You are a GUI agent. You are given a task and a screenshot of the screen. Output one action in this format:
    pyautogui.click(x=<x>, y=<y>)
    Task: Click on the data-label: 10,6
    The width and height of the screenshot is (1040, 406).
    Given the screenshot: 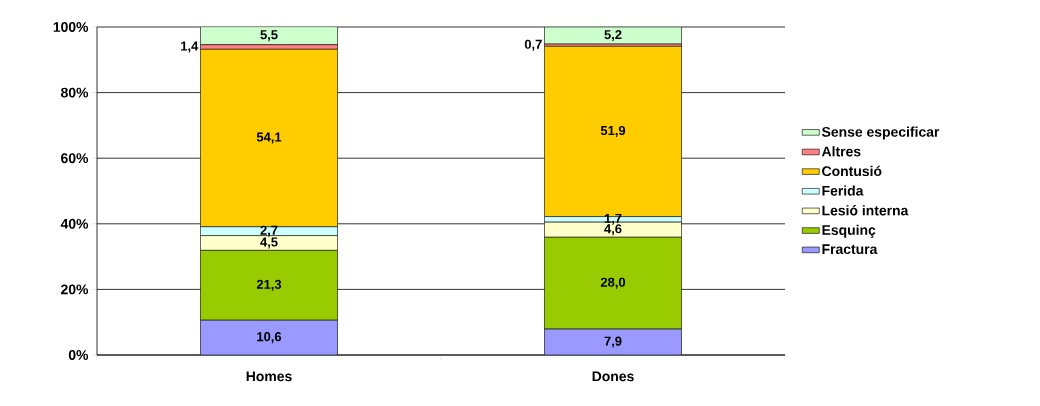 What is the action you would take?
    pyautogui.click(x=269, y=338)
    